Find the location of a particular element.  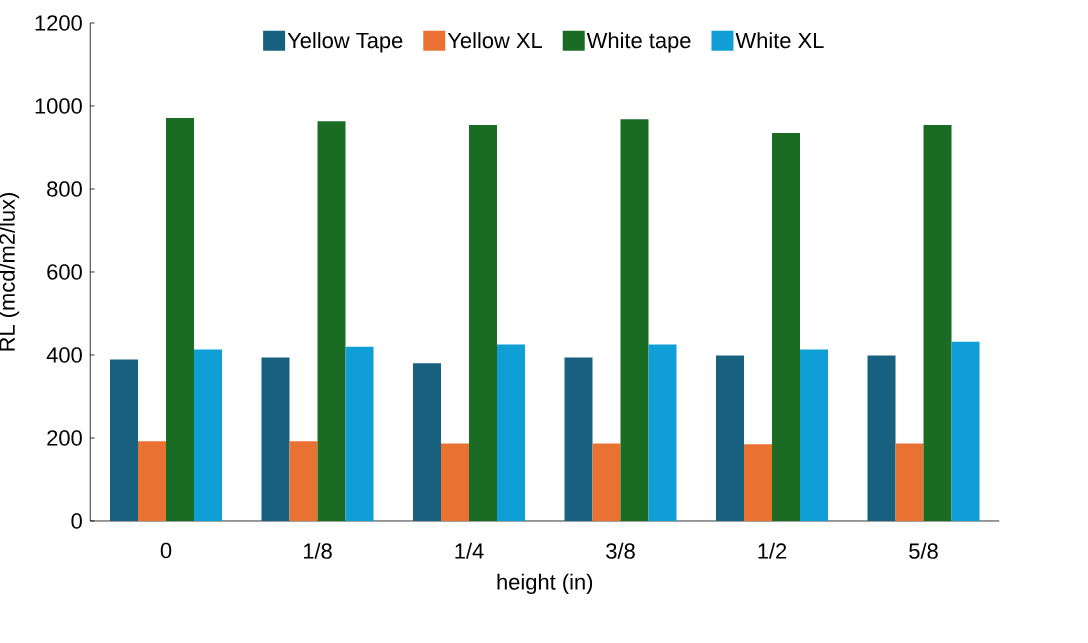

x-tick-label: 1/2 is located at coordinates (772, 550).